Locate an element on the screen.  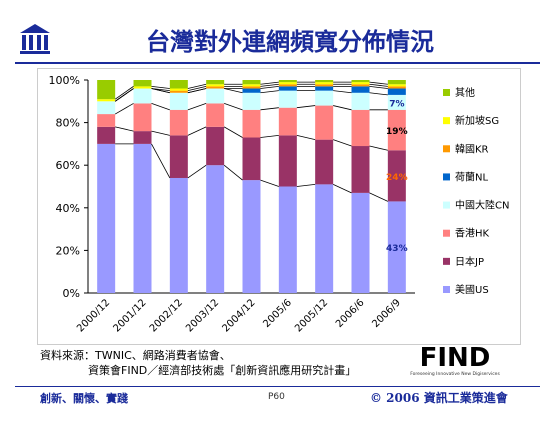
data-label: 24% is located at coordinates (397, 178).